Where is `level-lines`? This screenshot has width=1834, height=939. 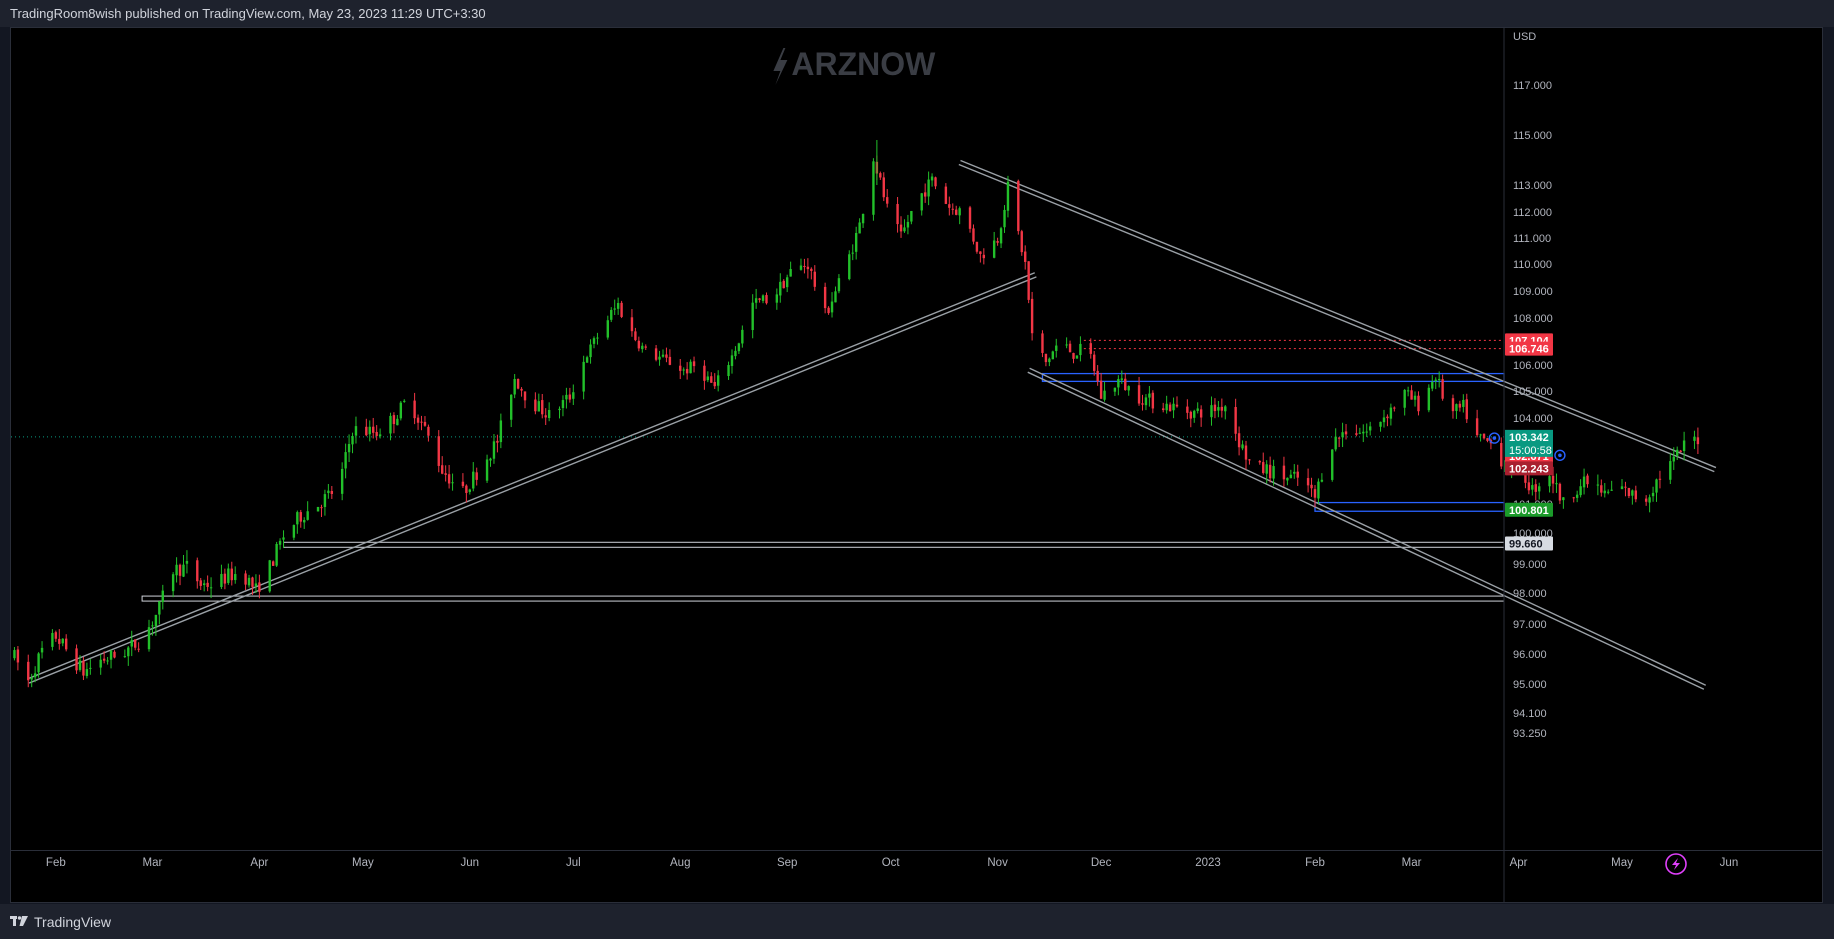 level-lines is located at coordinates (777, 404).